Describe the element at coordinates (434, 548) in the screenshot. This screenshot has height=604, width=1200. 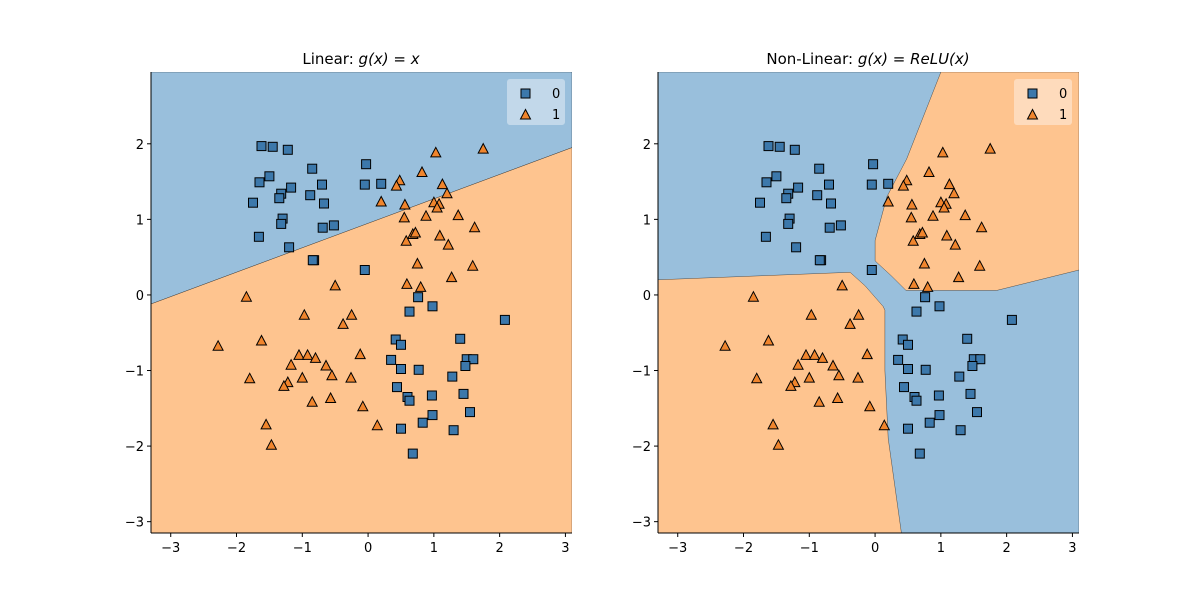
I see `x-tick-label: 1` at that location.